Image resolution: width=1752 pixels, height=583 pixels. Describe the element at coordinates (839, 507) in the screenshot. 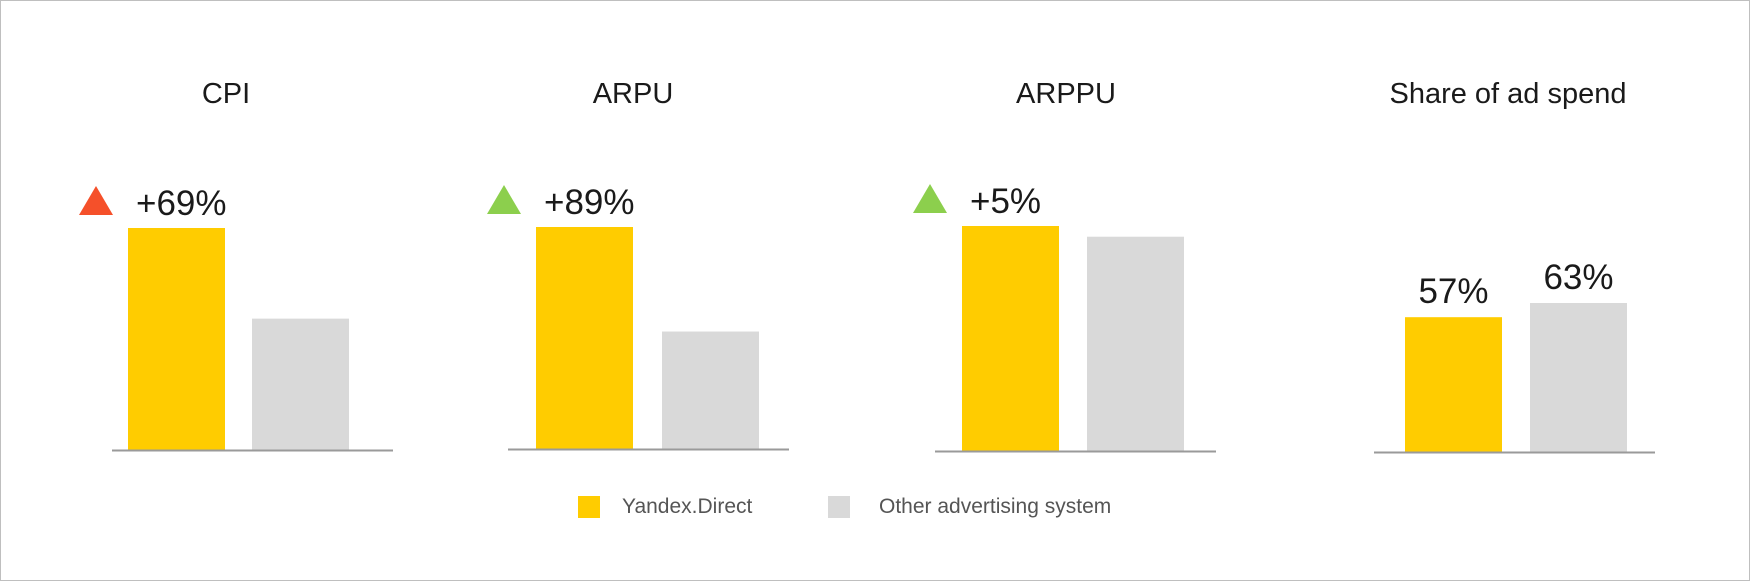

I see `legend-swatch-other-advertising-system` at that location.